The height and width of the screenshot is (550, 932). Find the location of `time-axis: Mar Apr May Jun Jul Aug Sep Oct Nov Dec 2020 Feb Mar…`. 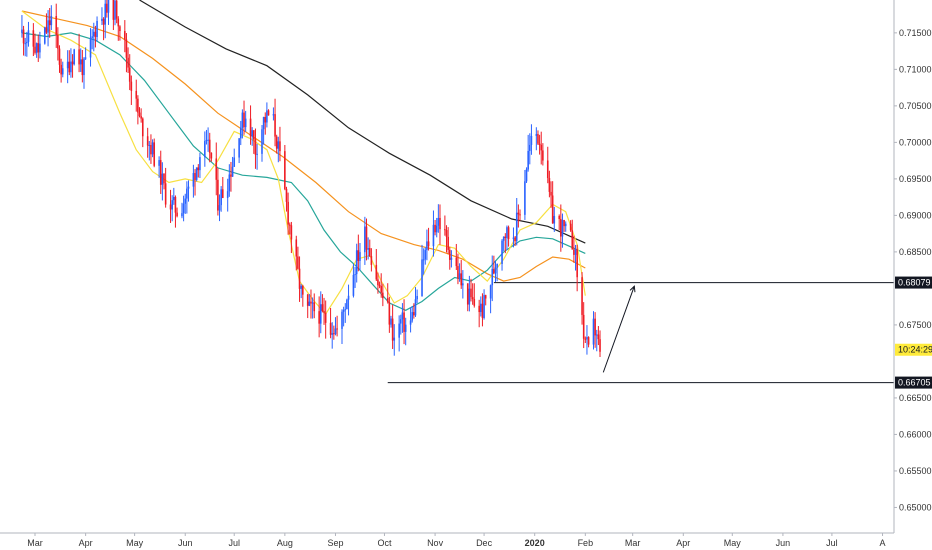

time-axis: Mar Apr May Jun Jul Aug Sep Oct Nov Dec 2020 Feb Mar… is located at coordinates (456, 540).